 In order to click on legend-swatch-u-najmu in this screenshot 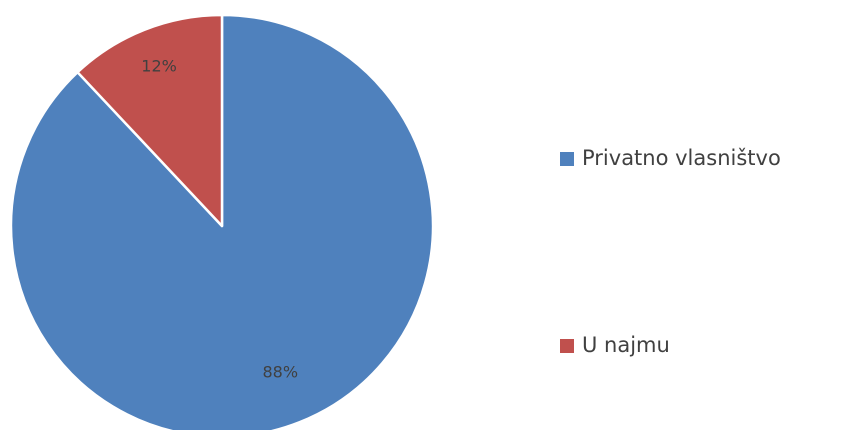, I will do `click(567, 346)`.